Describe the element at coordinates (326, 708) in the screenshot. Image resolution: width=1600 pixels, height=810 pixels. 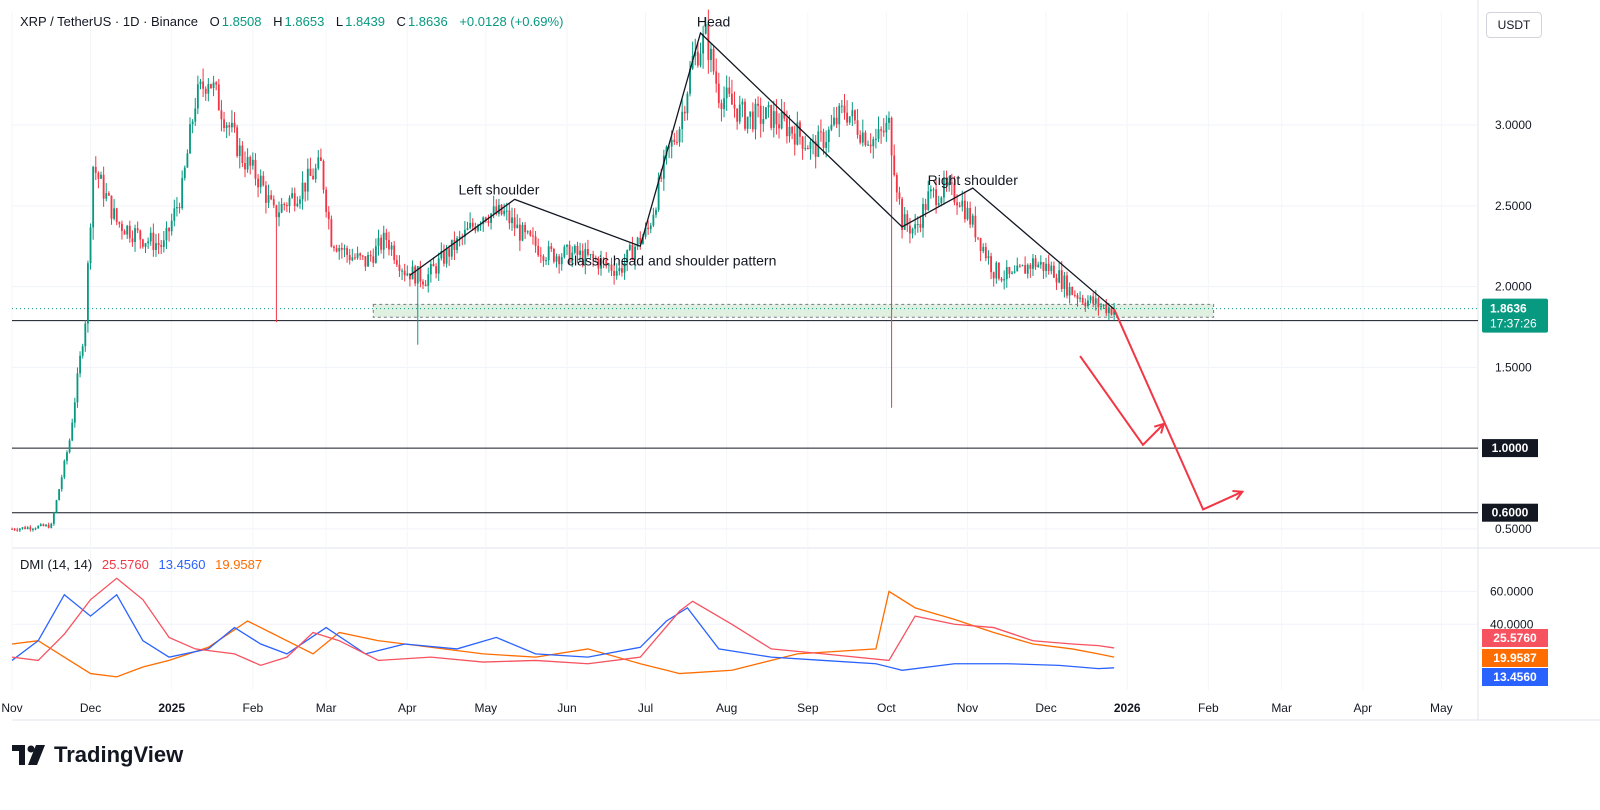
I see `time-tick-label: Mar` at that location.